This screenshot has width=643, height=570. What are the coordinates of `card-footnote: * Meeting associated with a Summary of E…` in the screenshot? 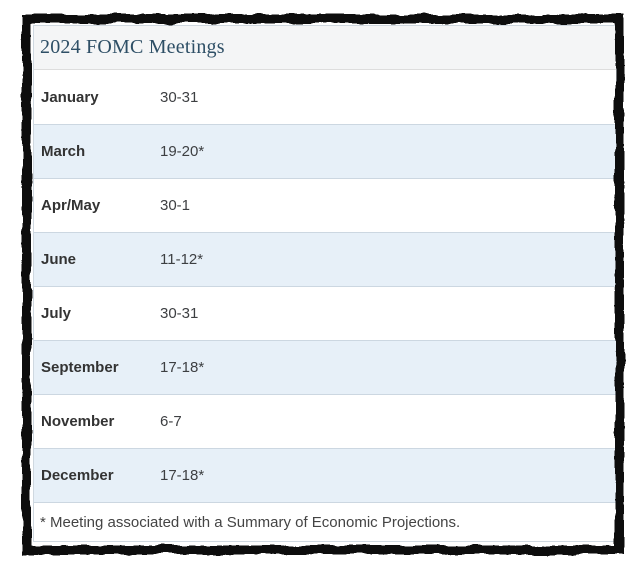 It's located at (325, 521).